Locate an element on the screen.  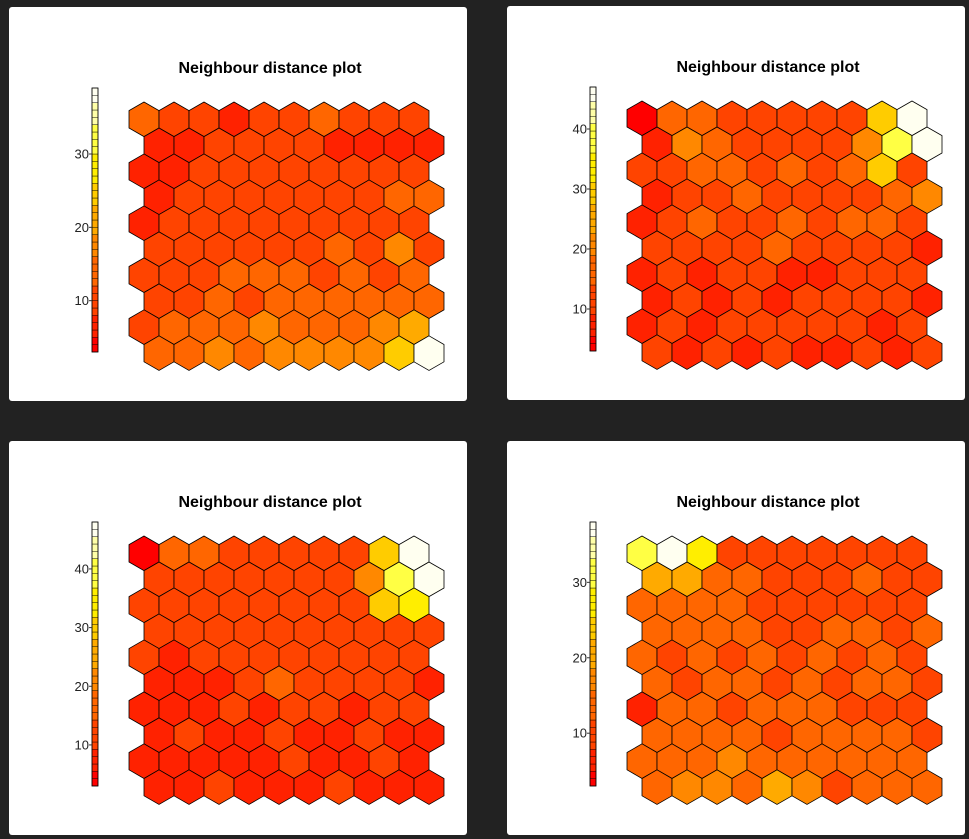
colorbar-frame is located at coordinates (593, 654).